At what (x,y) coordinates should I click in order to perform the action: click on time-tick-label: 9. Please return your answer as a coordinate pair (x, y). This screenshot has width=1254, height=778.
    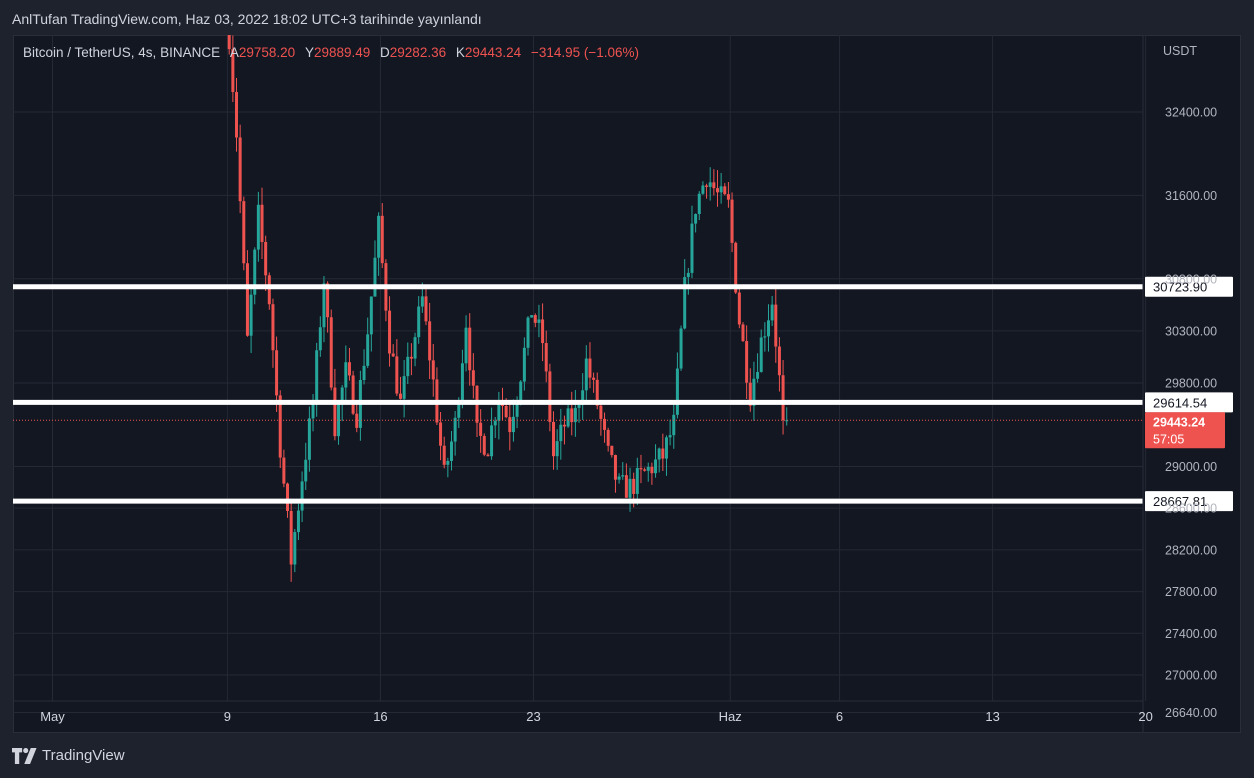
    Looking at the image, I should click on (227, 716).